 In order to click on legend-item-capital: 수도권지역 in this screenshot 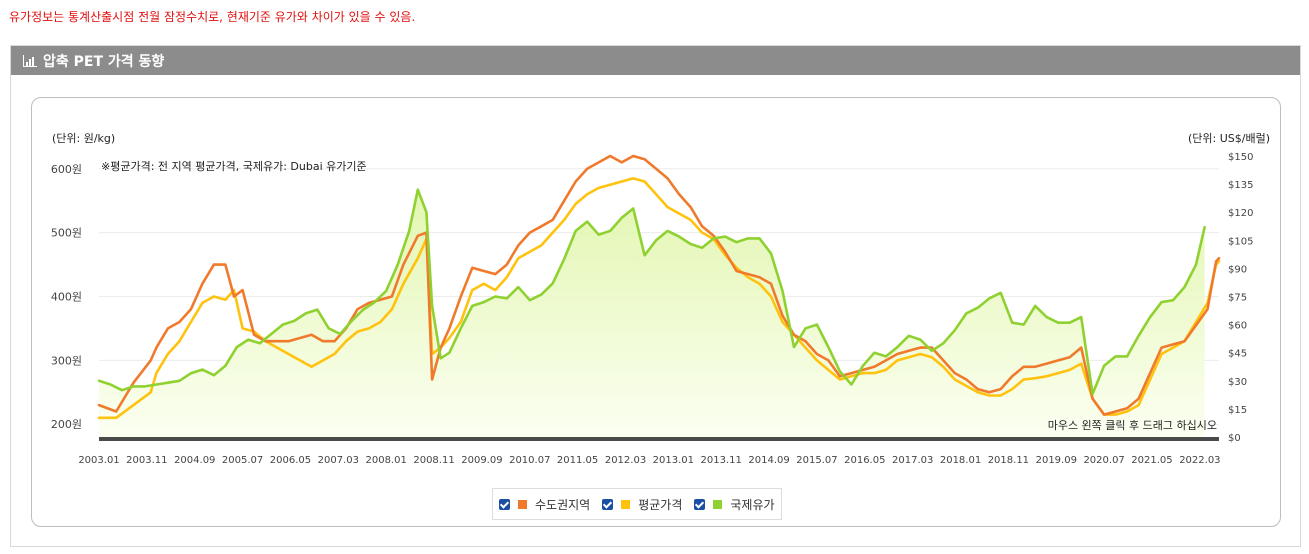, I will do `click(544, 504)`.